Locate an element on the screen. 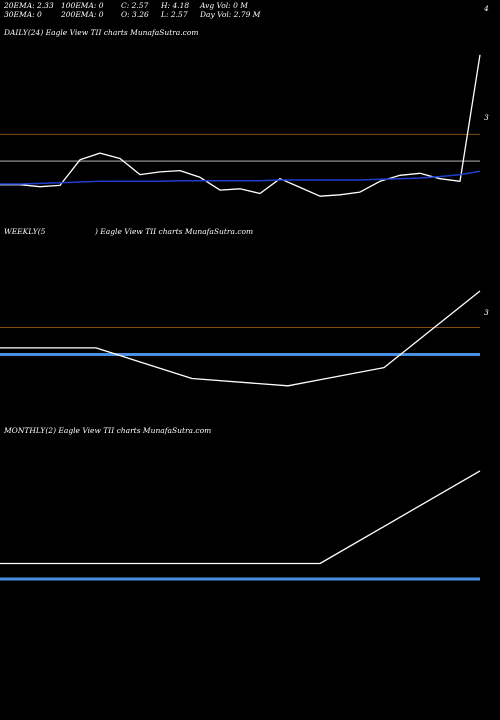  weekly-panel-label-2: ) Eagle View TII charts MunafaSutra.com is located at coordinates (174, 231).